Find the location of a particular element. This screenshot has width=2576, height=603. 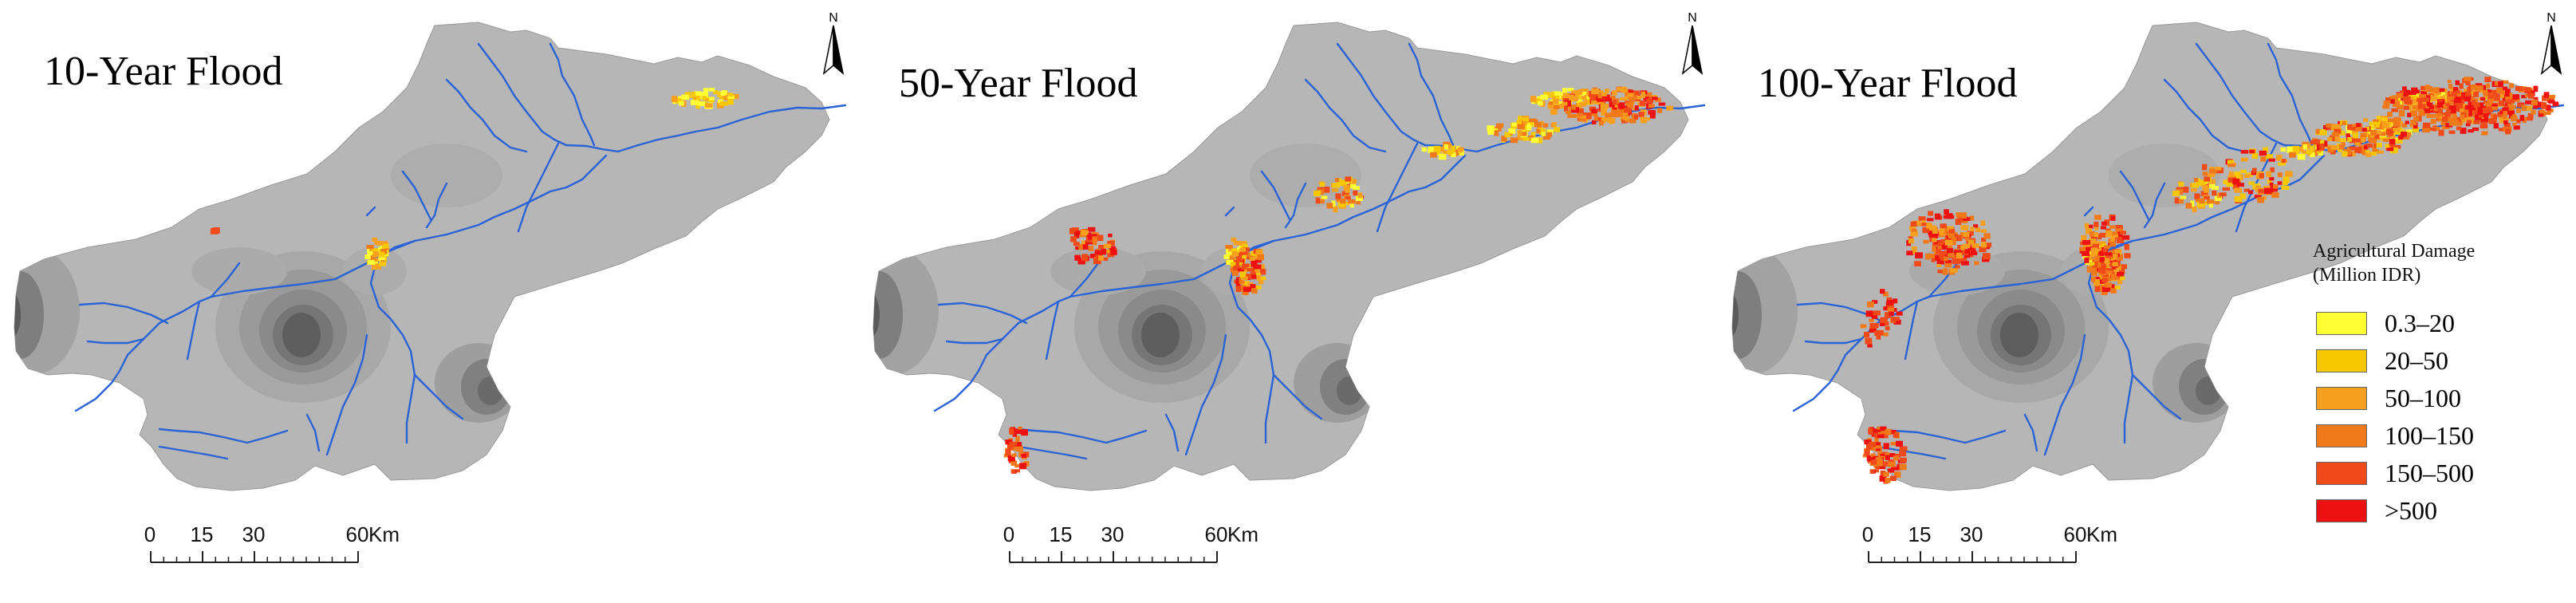

legend-item: 0.3–20 is located at coordinates (2440, 323).